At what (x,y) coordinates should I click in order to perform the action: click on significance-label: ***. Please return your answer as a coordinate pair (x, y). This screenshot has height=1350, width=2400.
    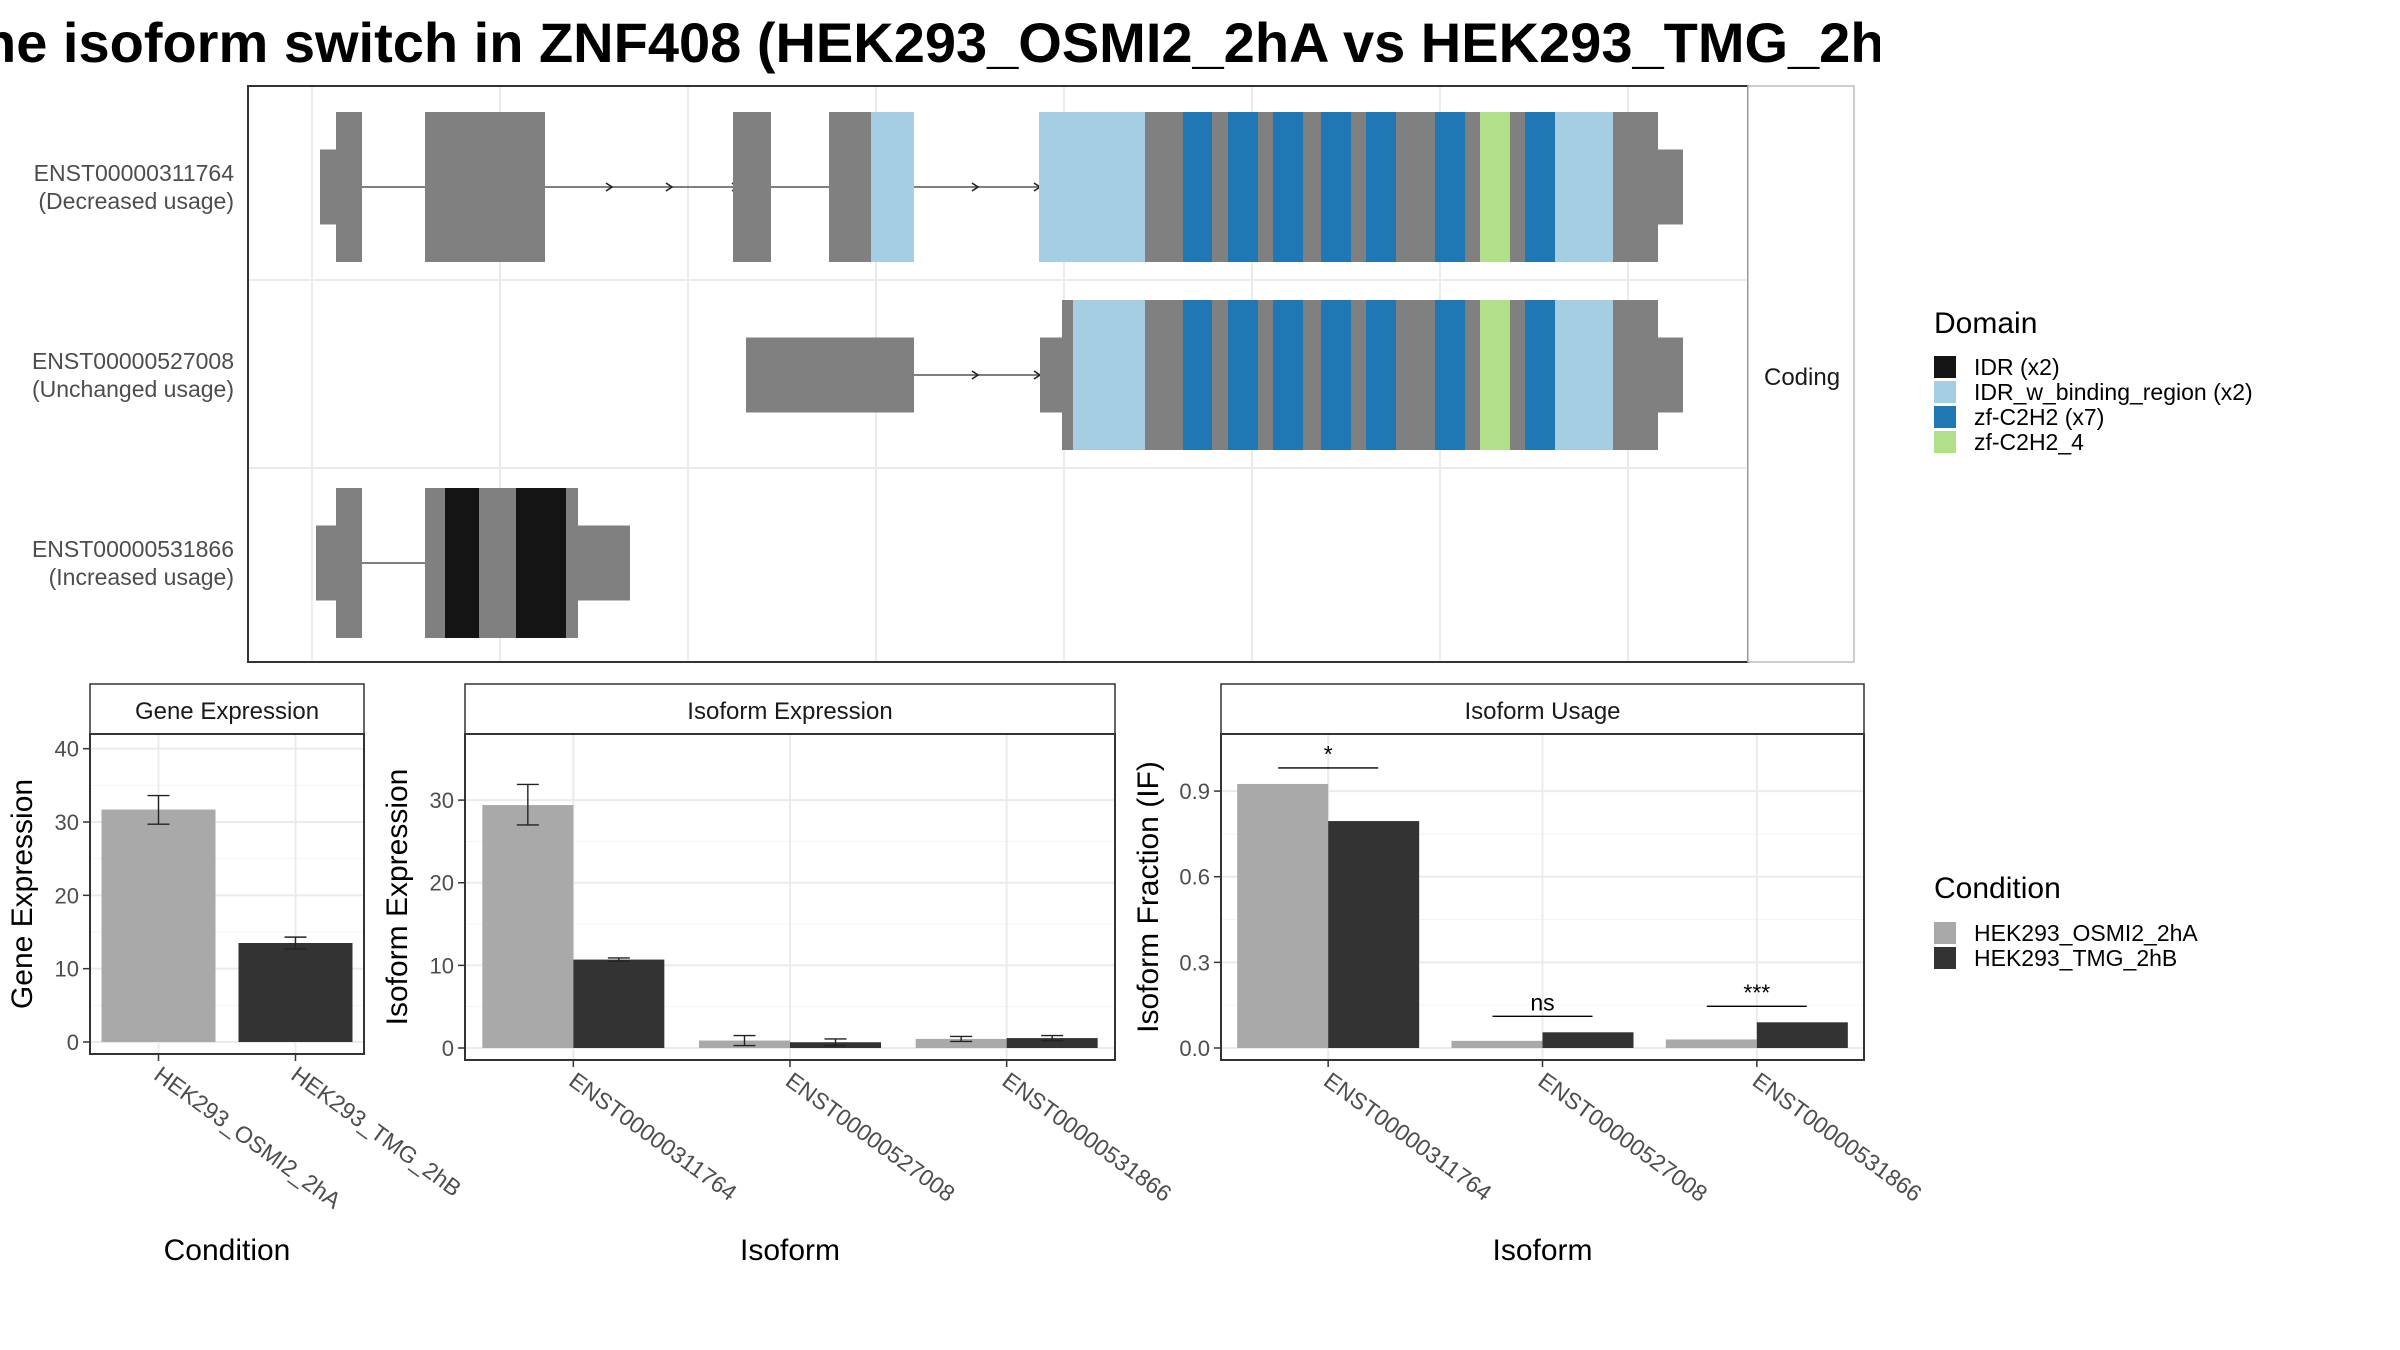
    Looking at the image, I should click on (1756, 992).